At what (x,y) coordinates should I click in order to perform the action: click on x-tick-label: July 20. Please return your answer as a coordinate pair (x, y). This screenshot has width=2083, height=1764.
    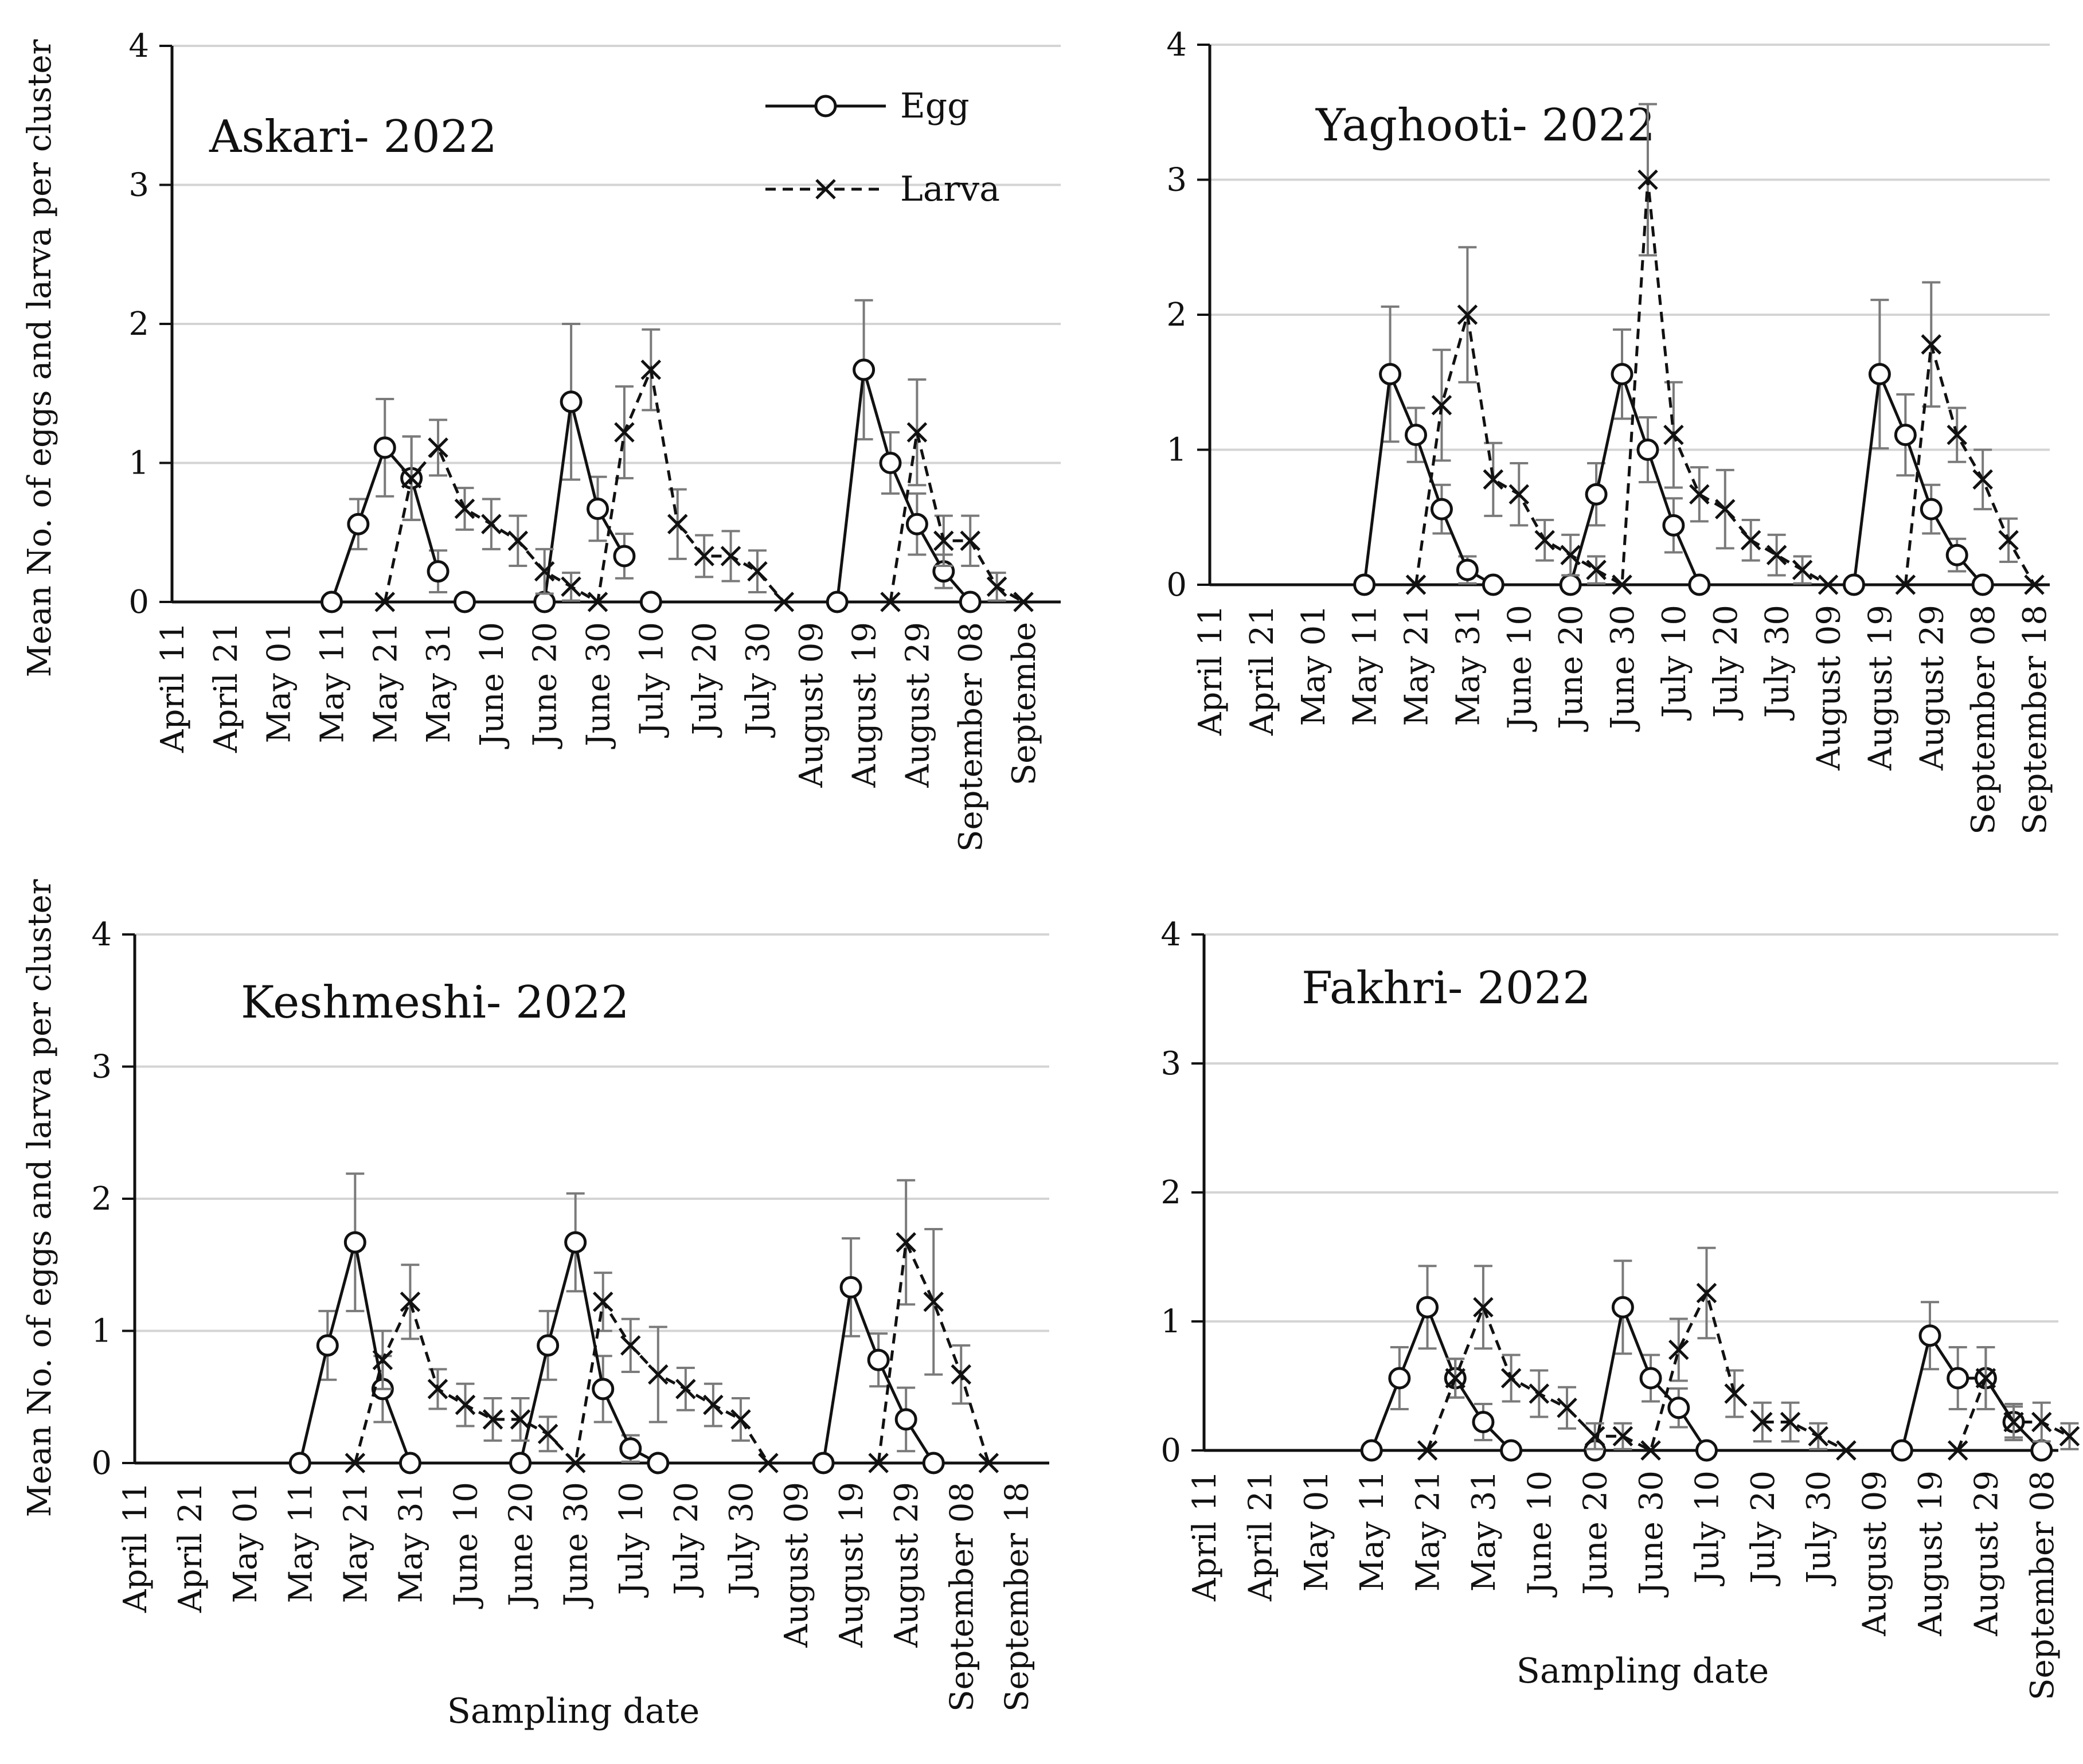
    Looking at the image, I should click on (1763, 1528).